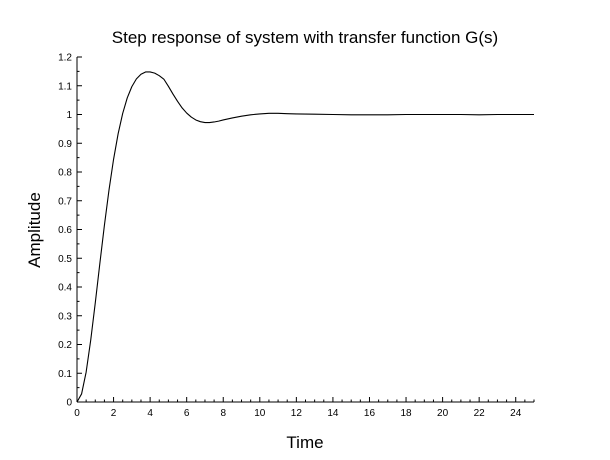 Image resolution: width=610 pixels, height=460 pixels. What do you see at coordinates (65, 86) in the screenshot?
I see `y-tick-label: 1.1` at bounding box center [65, 86].